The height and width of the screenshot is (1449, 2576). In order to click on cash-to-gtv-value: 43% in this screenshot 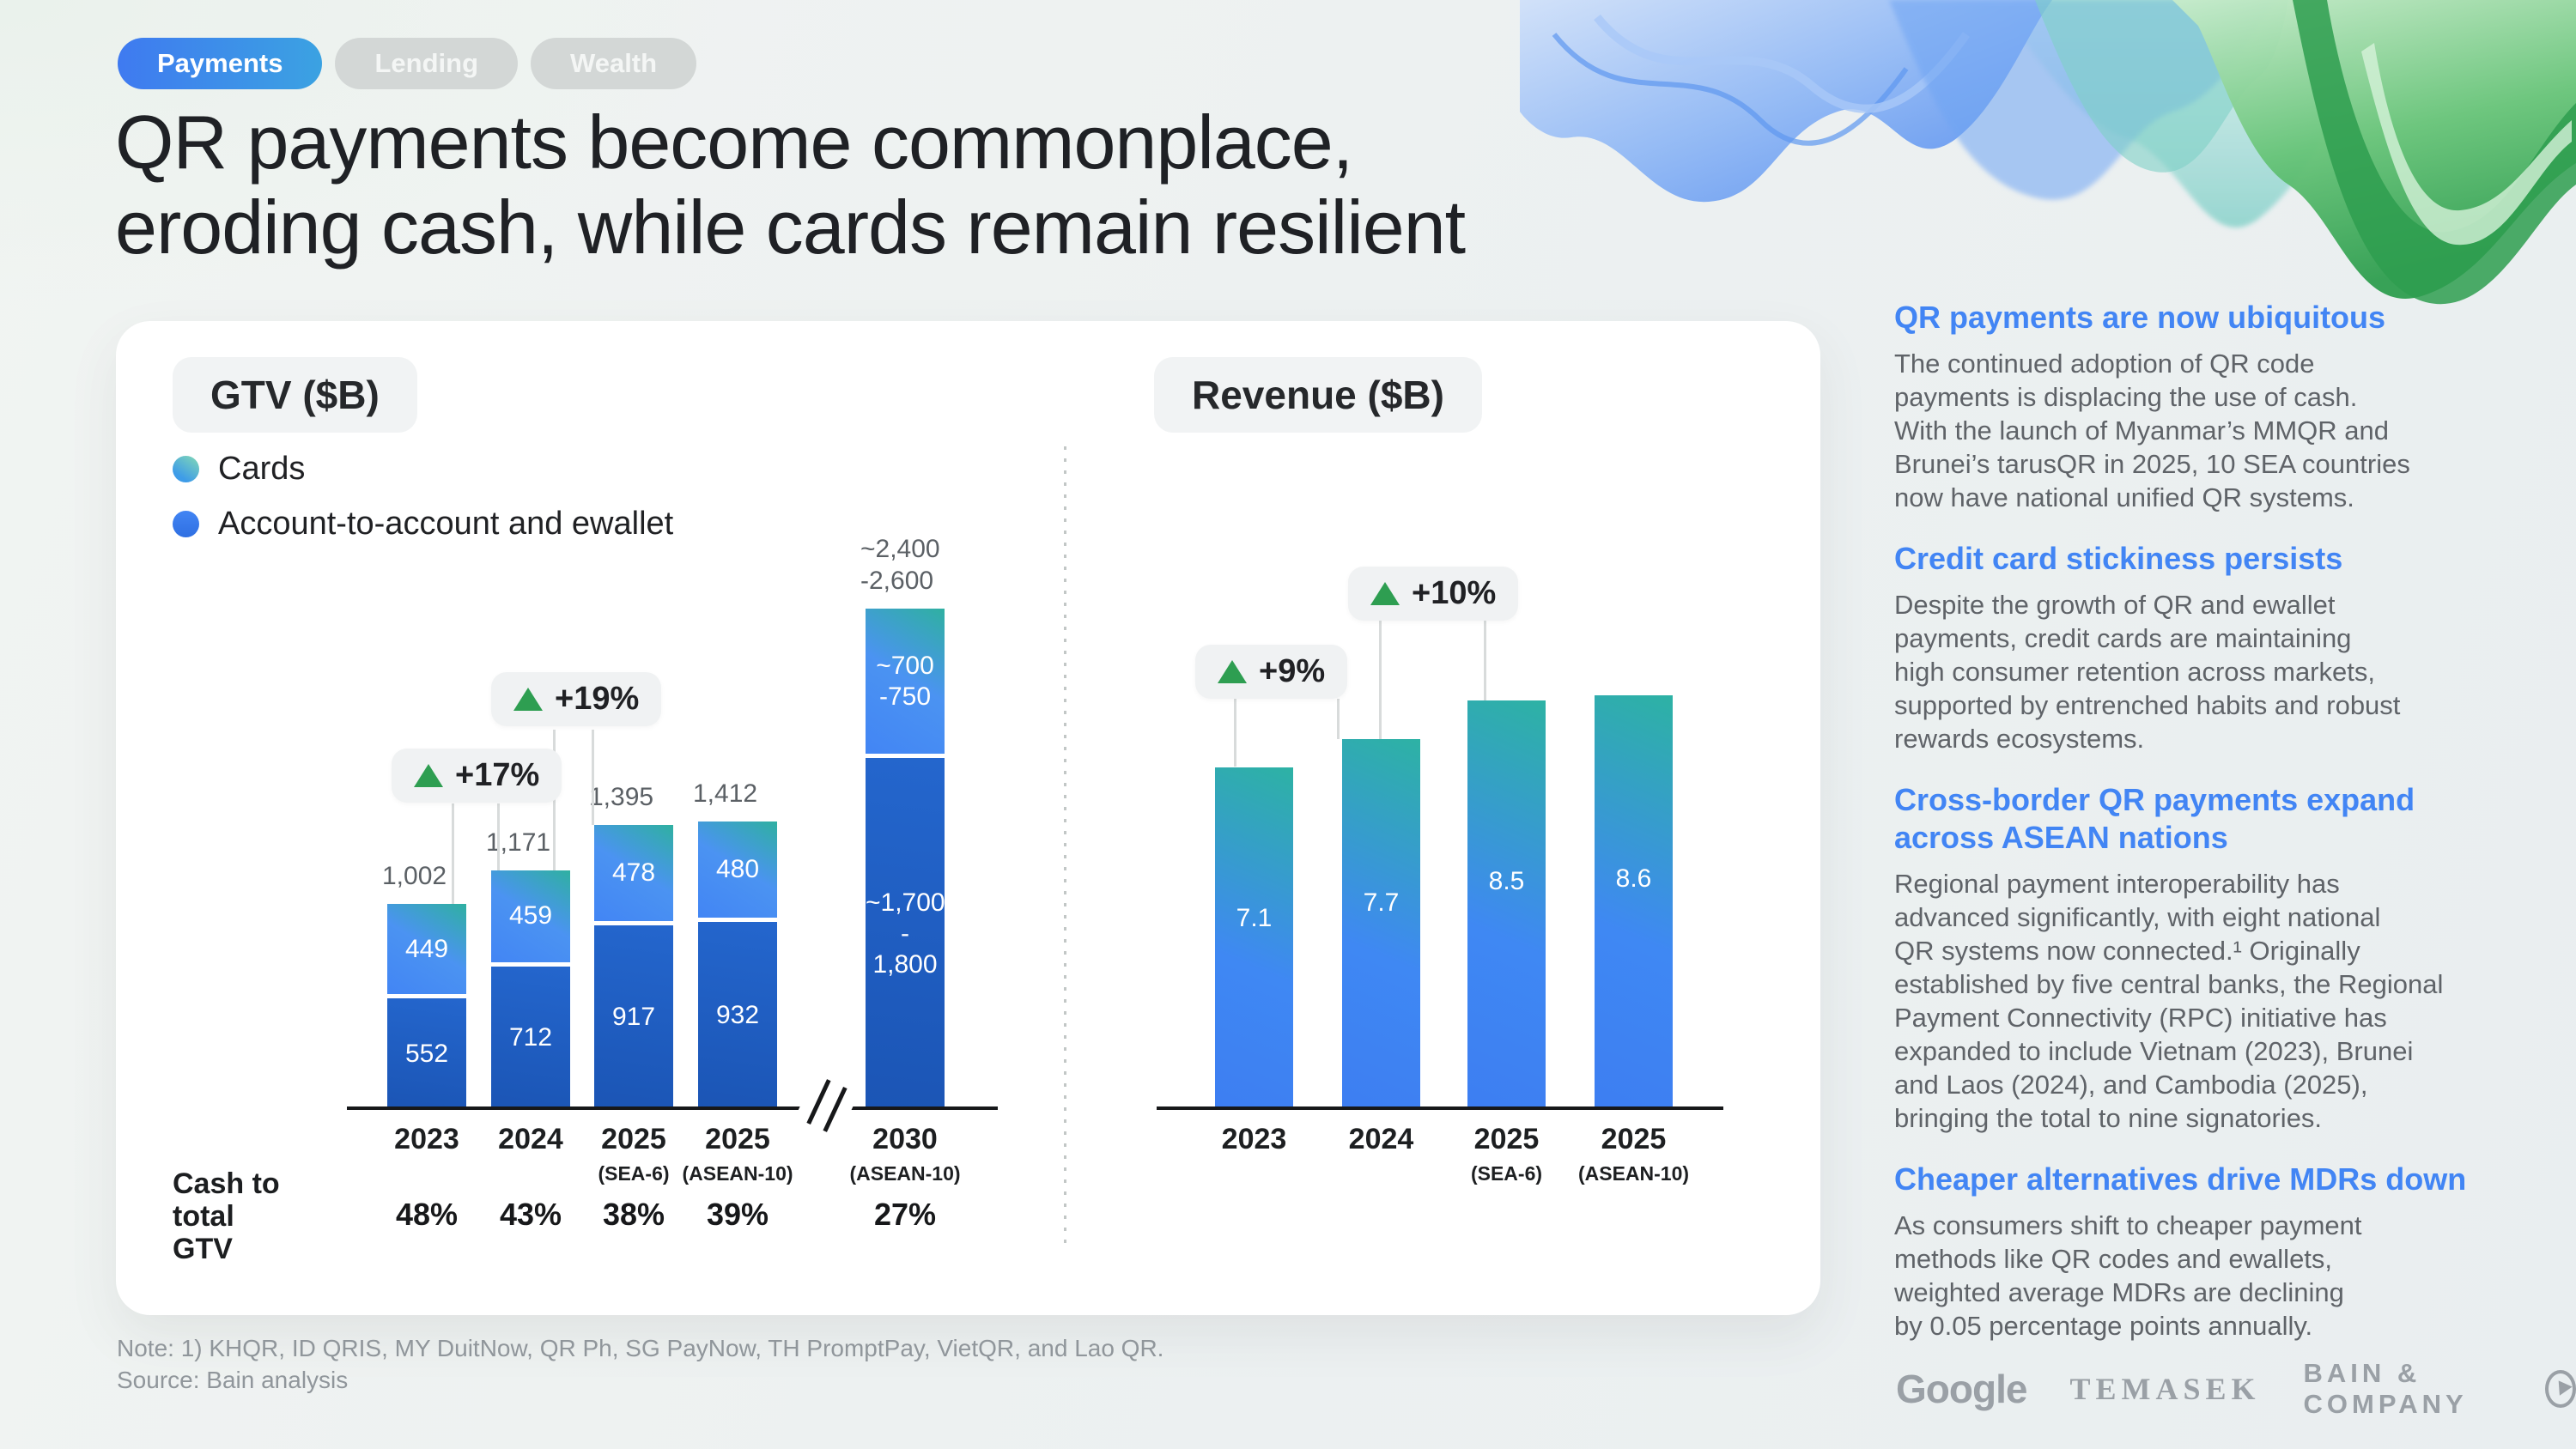, I will do `click(530, 1214)`.